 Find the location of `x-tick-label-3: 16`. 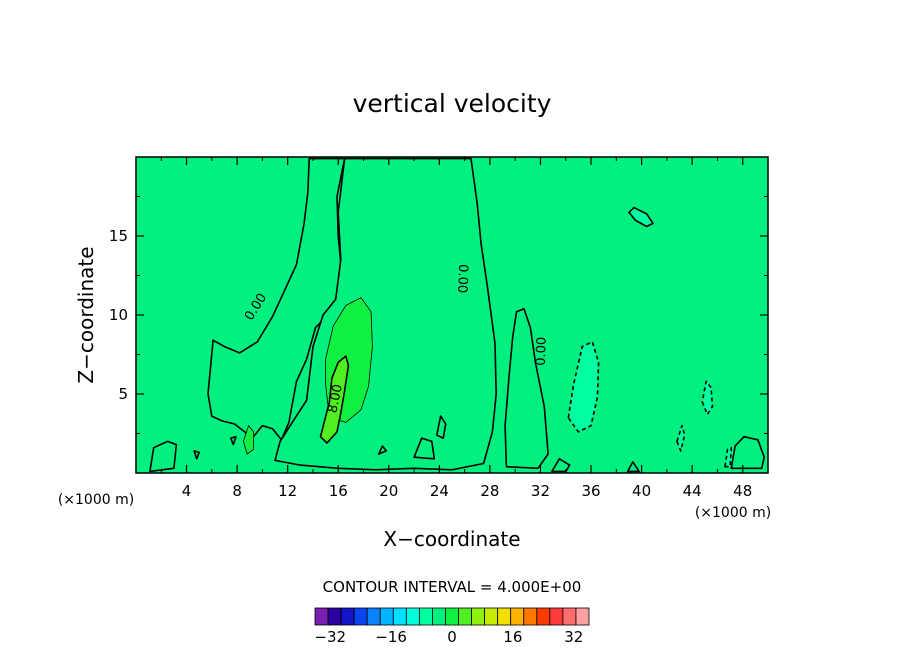

x-tick-label-3: 16 is located at coordinates (338, 491).